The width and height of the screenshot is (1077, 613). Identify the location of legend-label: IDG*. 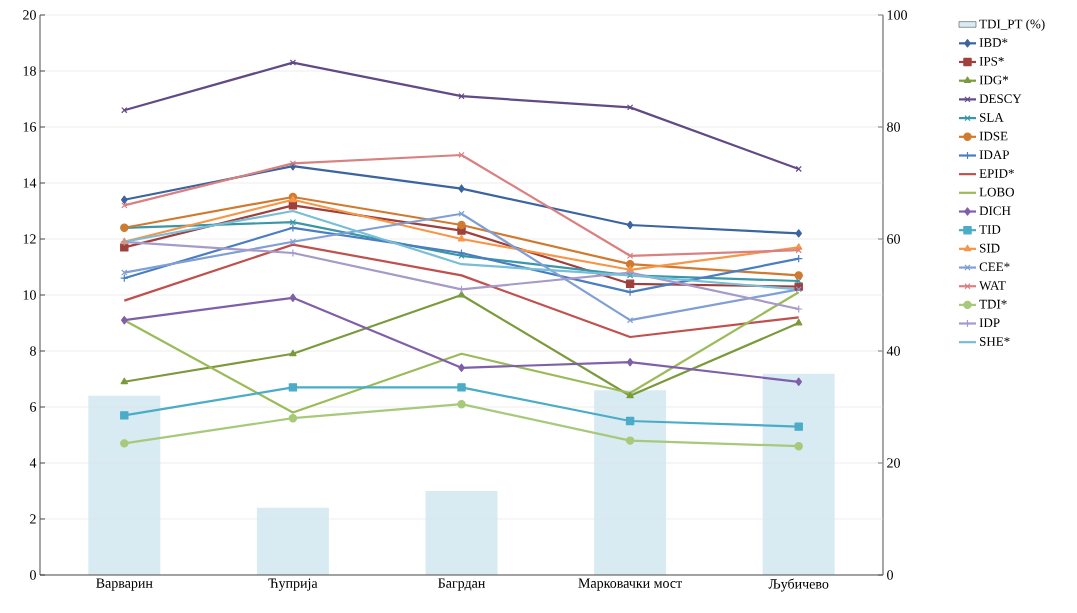
(994, 80).